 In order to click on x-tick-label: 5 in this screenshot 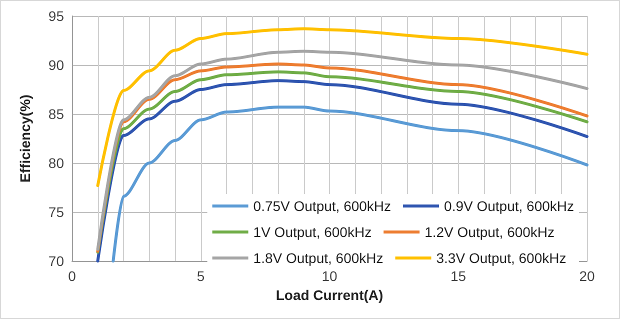, I will do `click(200, 276)`.